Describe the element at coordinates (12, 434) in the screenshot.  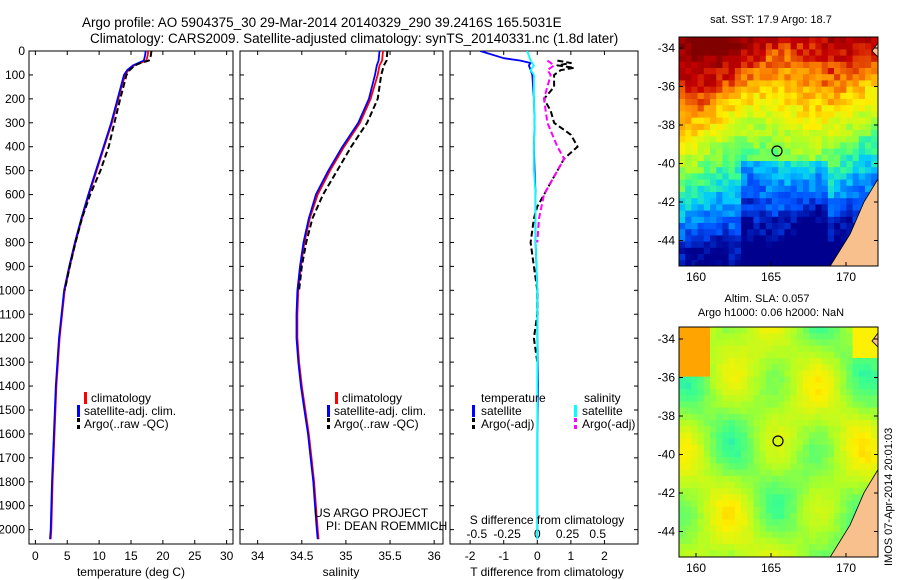
I see `depth-tick-label: 1600` at that location.